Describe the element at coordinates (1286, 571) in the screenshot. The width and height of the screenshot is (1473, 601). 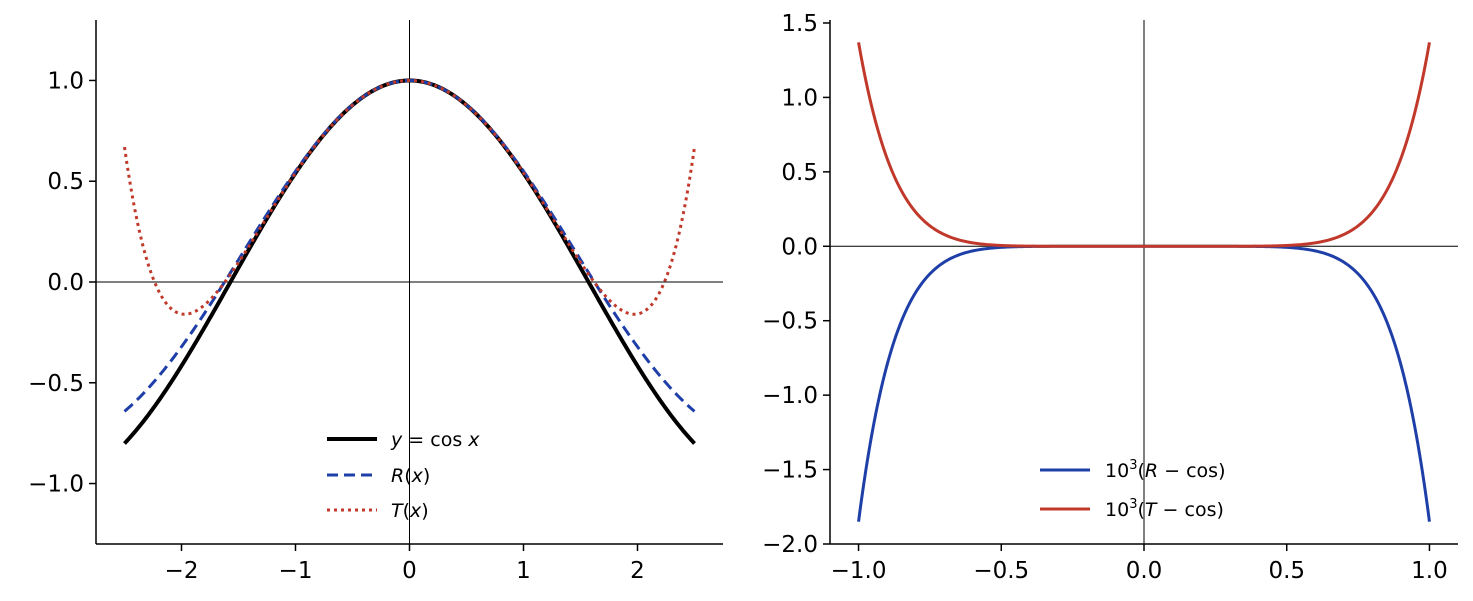
I see `x-tick-label: 0.5` at that location.